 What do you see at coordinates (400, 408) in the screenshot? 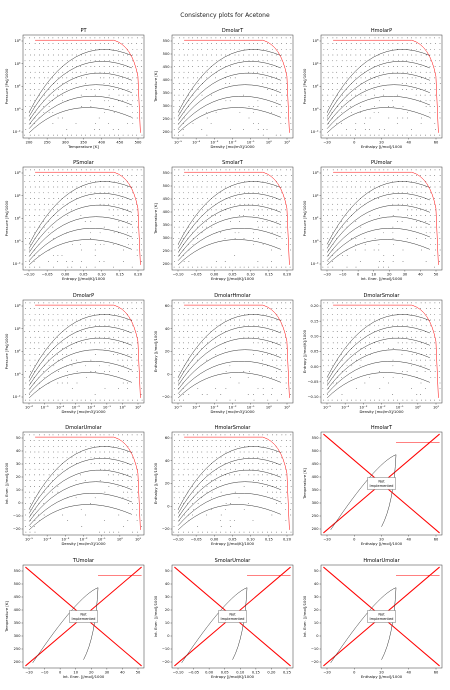
I see `x-tick-label: 10⁻¹` at bounding box center [400, 408].